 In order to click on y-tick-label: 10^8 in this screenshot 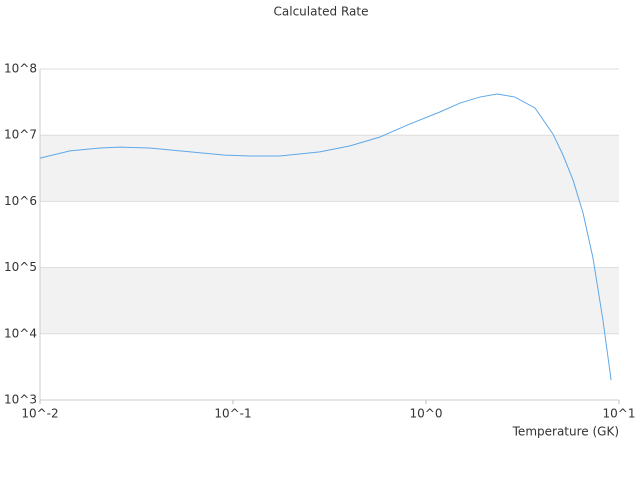, I will do `click(20, 69)`.